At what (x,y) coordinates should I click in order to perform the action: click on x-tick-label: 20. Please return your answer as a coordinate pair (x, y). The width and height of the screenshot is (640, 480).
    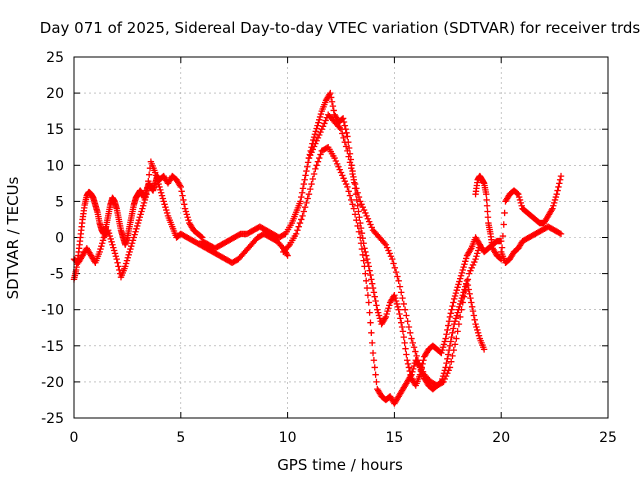
    Looking at the image, I should click on (501, 438).